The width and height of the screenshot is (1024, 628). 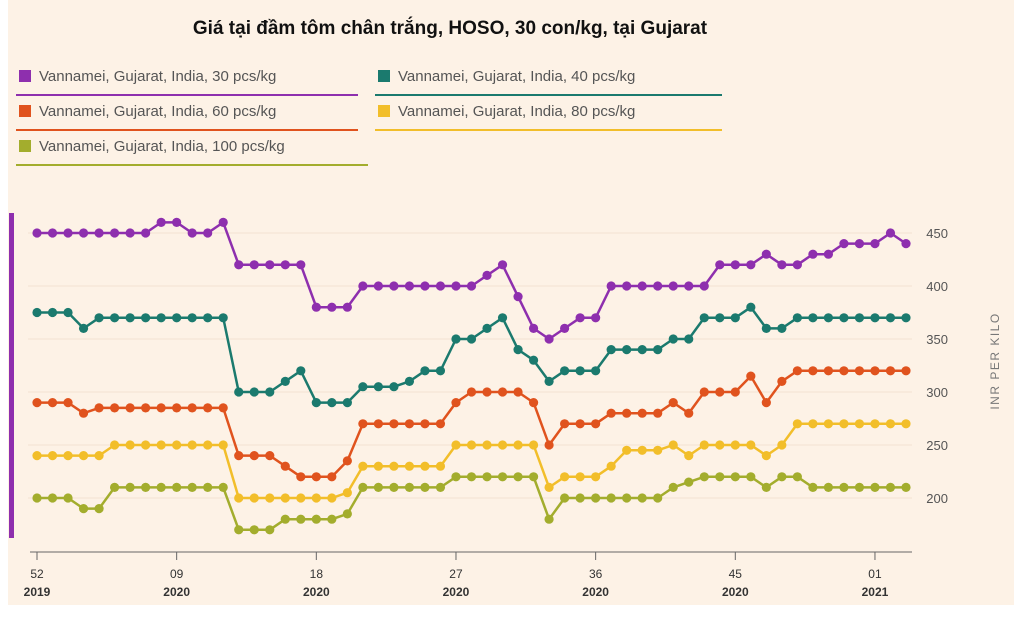 I want to click on legend-item: Vannamei, Gujarat, India, 40 pcs/kg, so click(x=548, y=82).